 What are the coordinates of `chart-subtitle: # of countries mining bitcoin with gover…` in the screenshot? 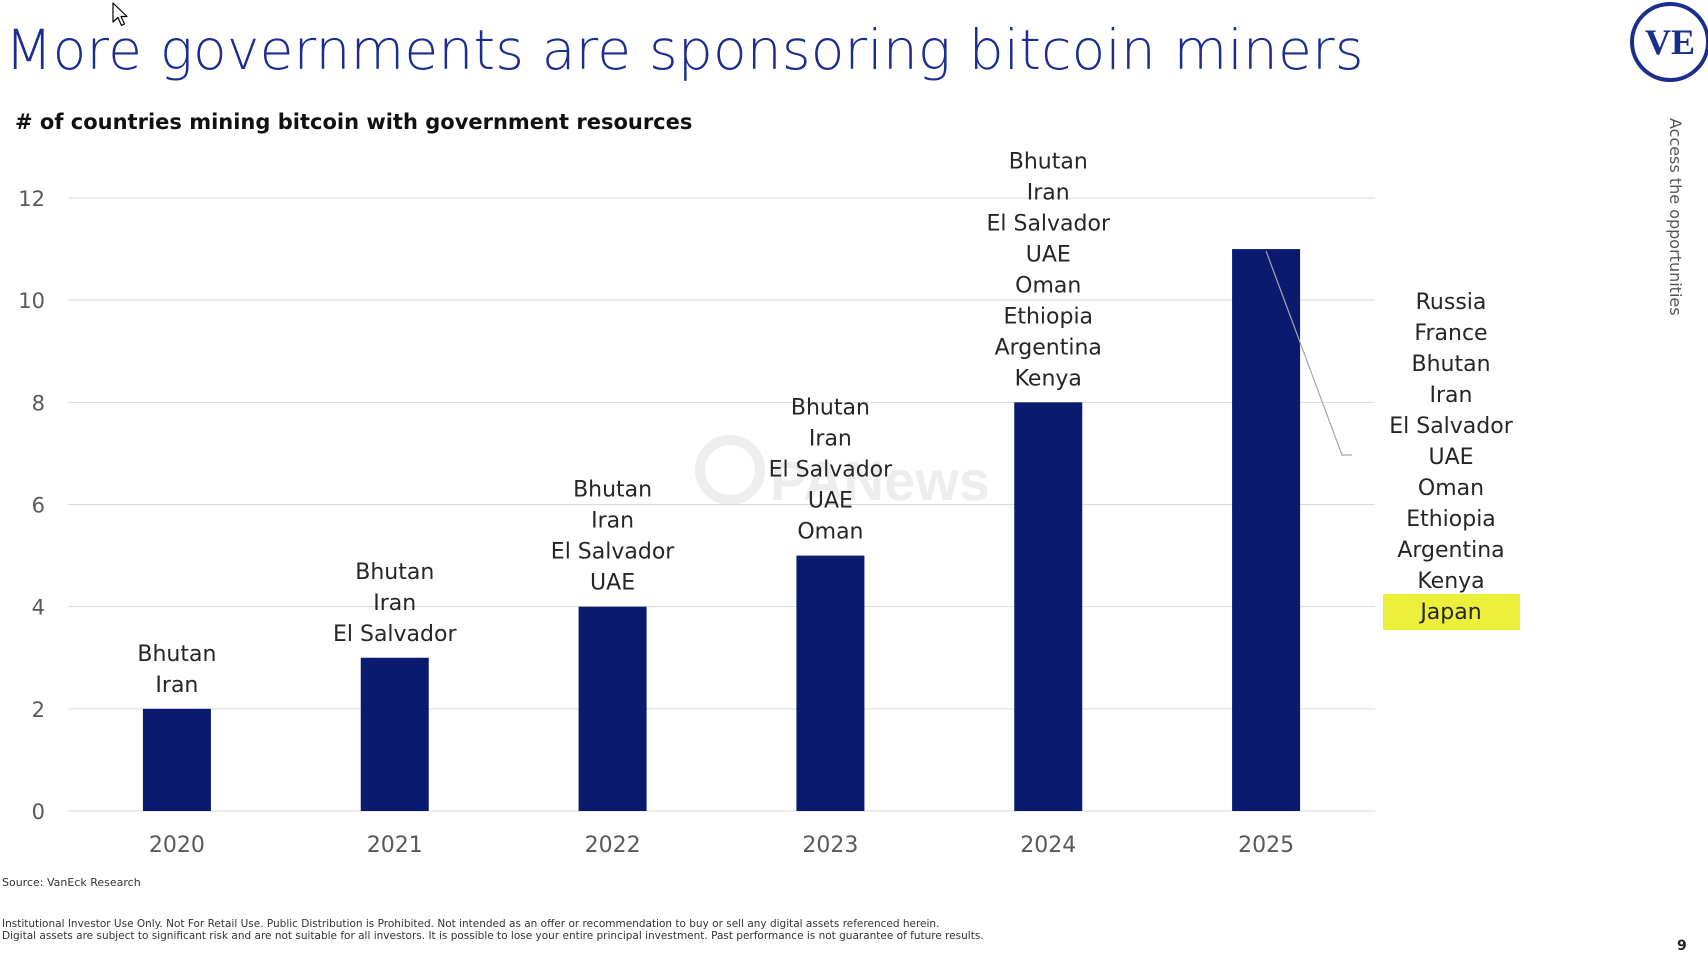 It's located at (354, 122).